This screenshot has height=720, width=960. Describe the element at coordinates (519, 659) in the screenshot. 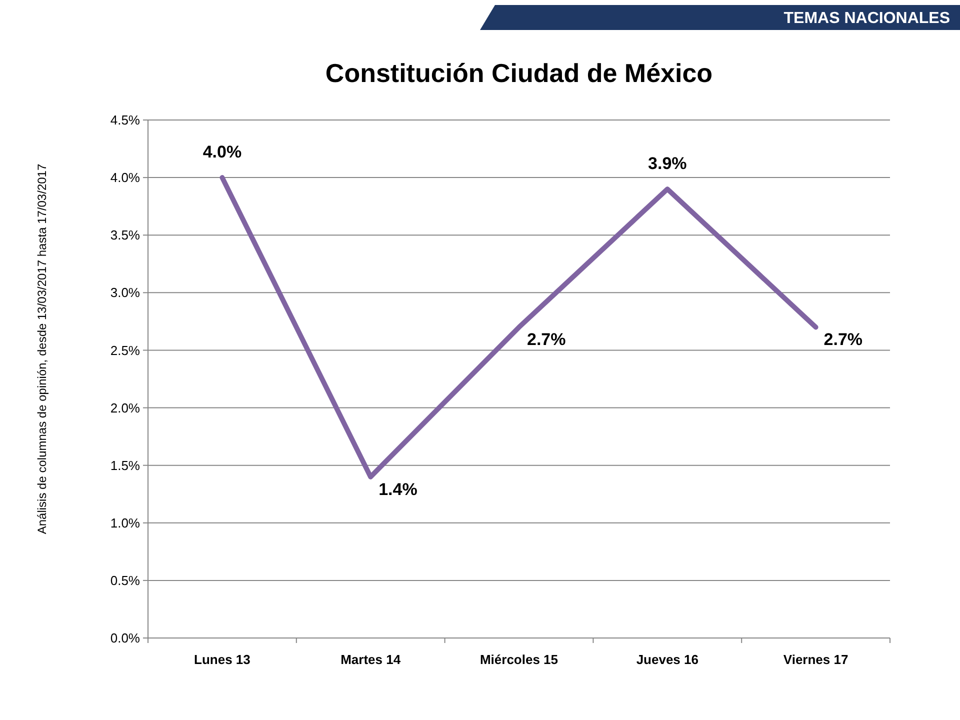

I see `x-tick-label: Miércoles 15` at that location.